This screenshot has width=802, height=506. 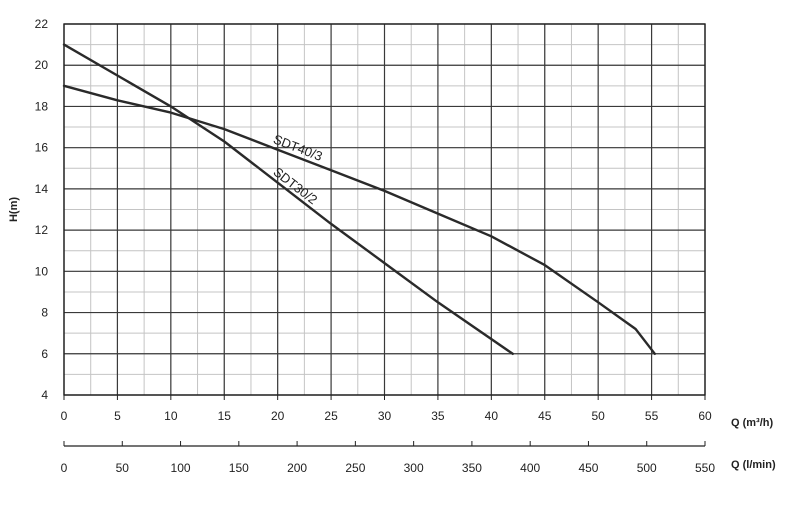 I want to click on x2-tick-label: 200, so click(x=297, y=468).